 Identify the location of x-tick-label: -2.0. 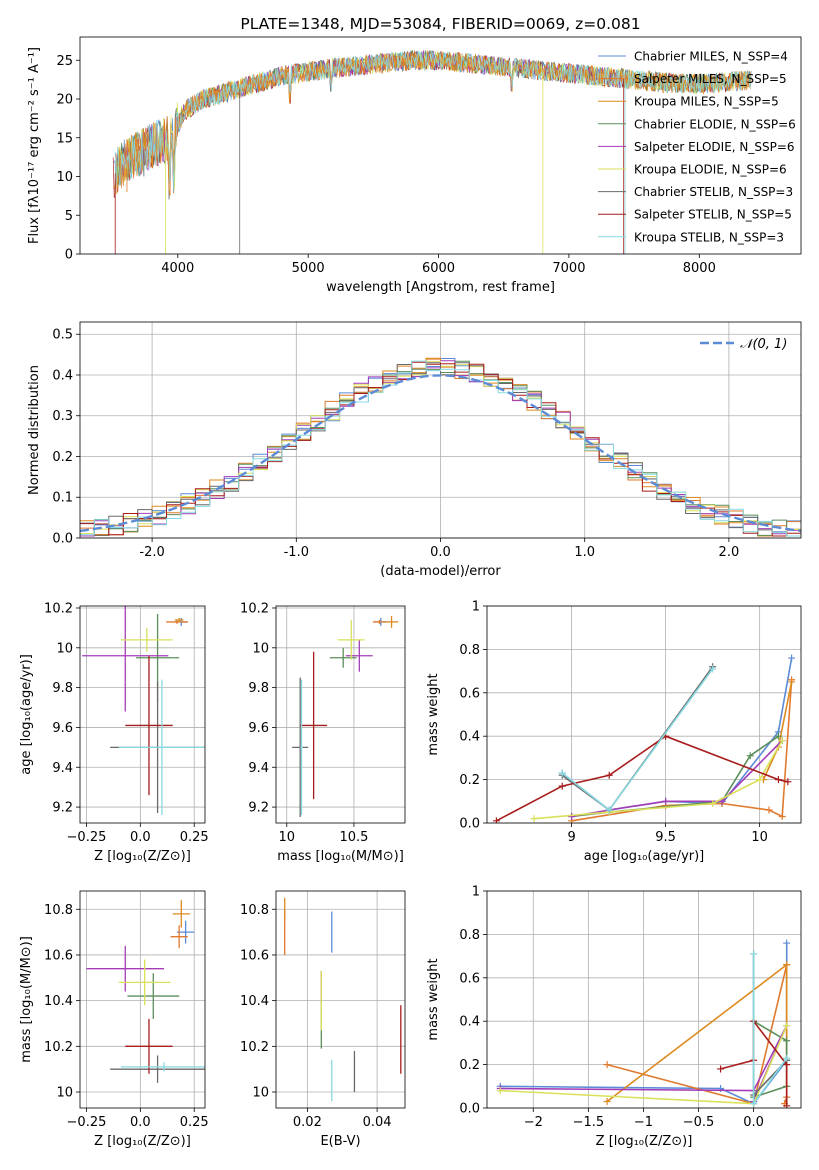
(151, 552).